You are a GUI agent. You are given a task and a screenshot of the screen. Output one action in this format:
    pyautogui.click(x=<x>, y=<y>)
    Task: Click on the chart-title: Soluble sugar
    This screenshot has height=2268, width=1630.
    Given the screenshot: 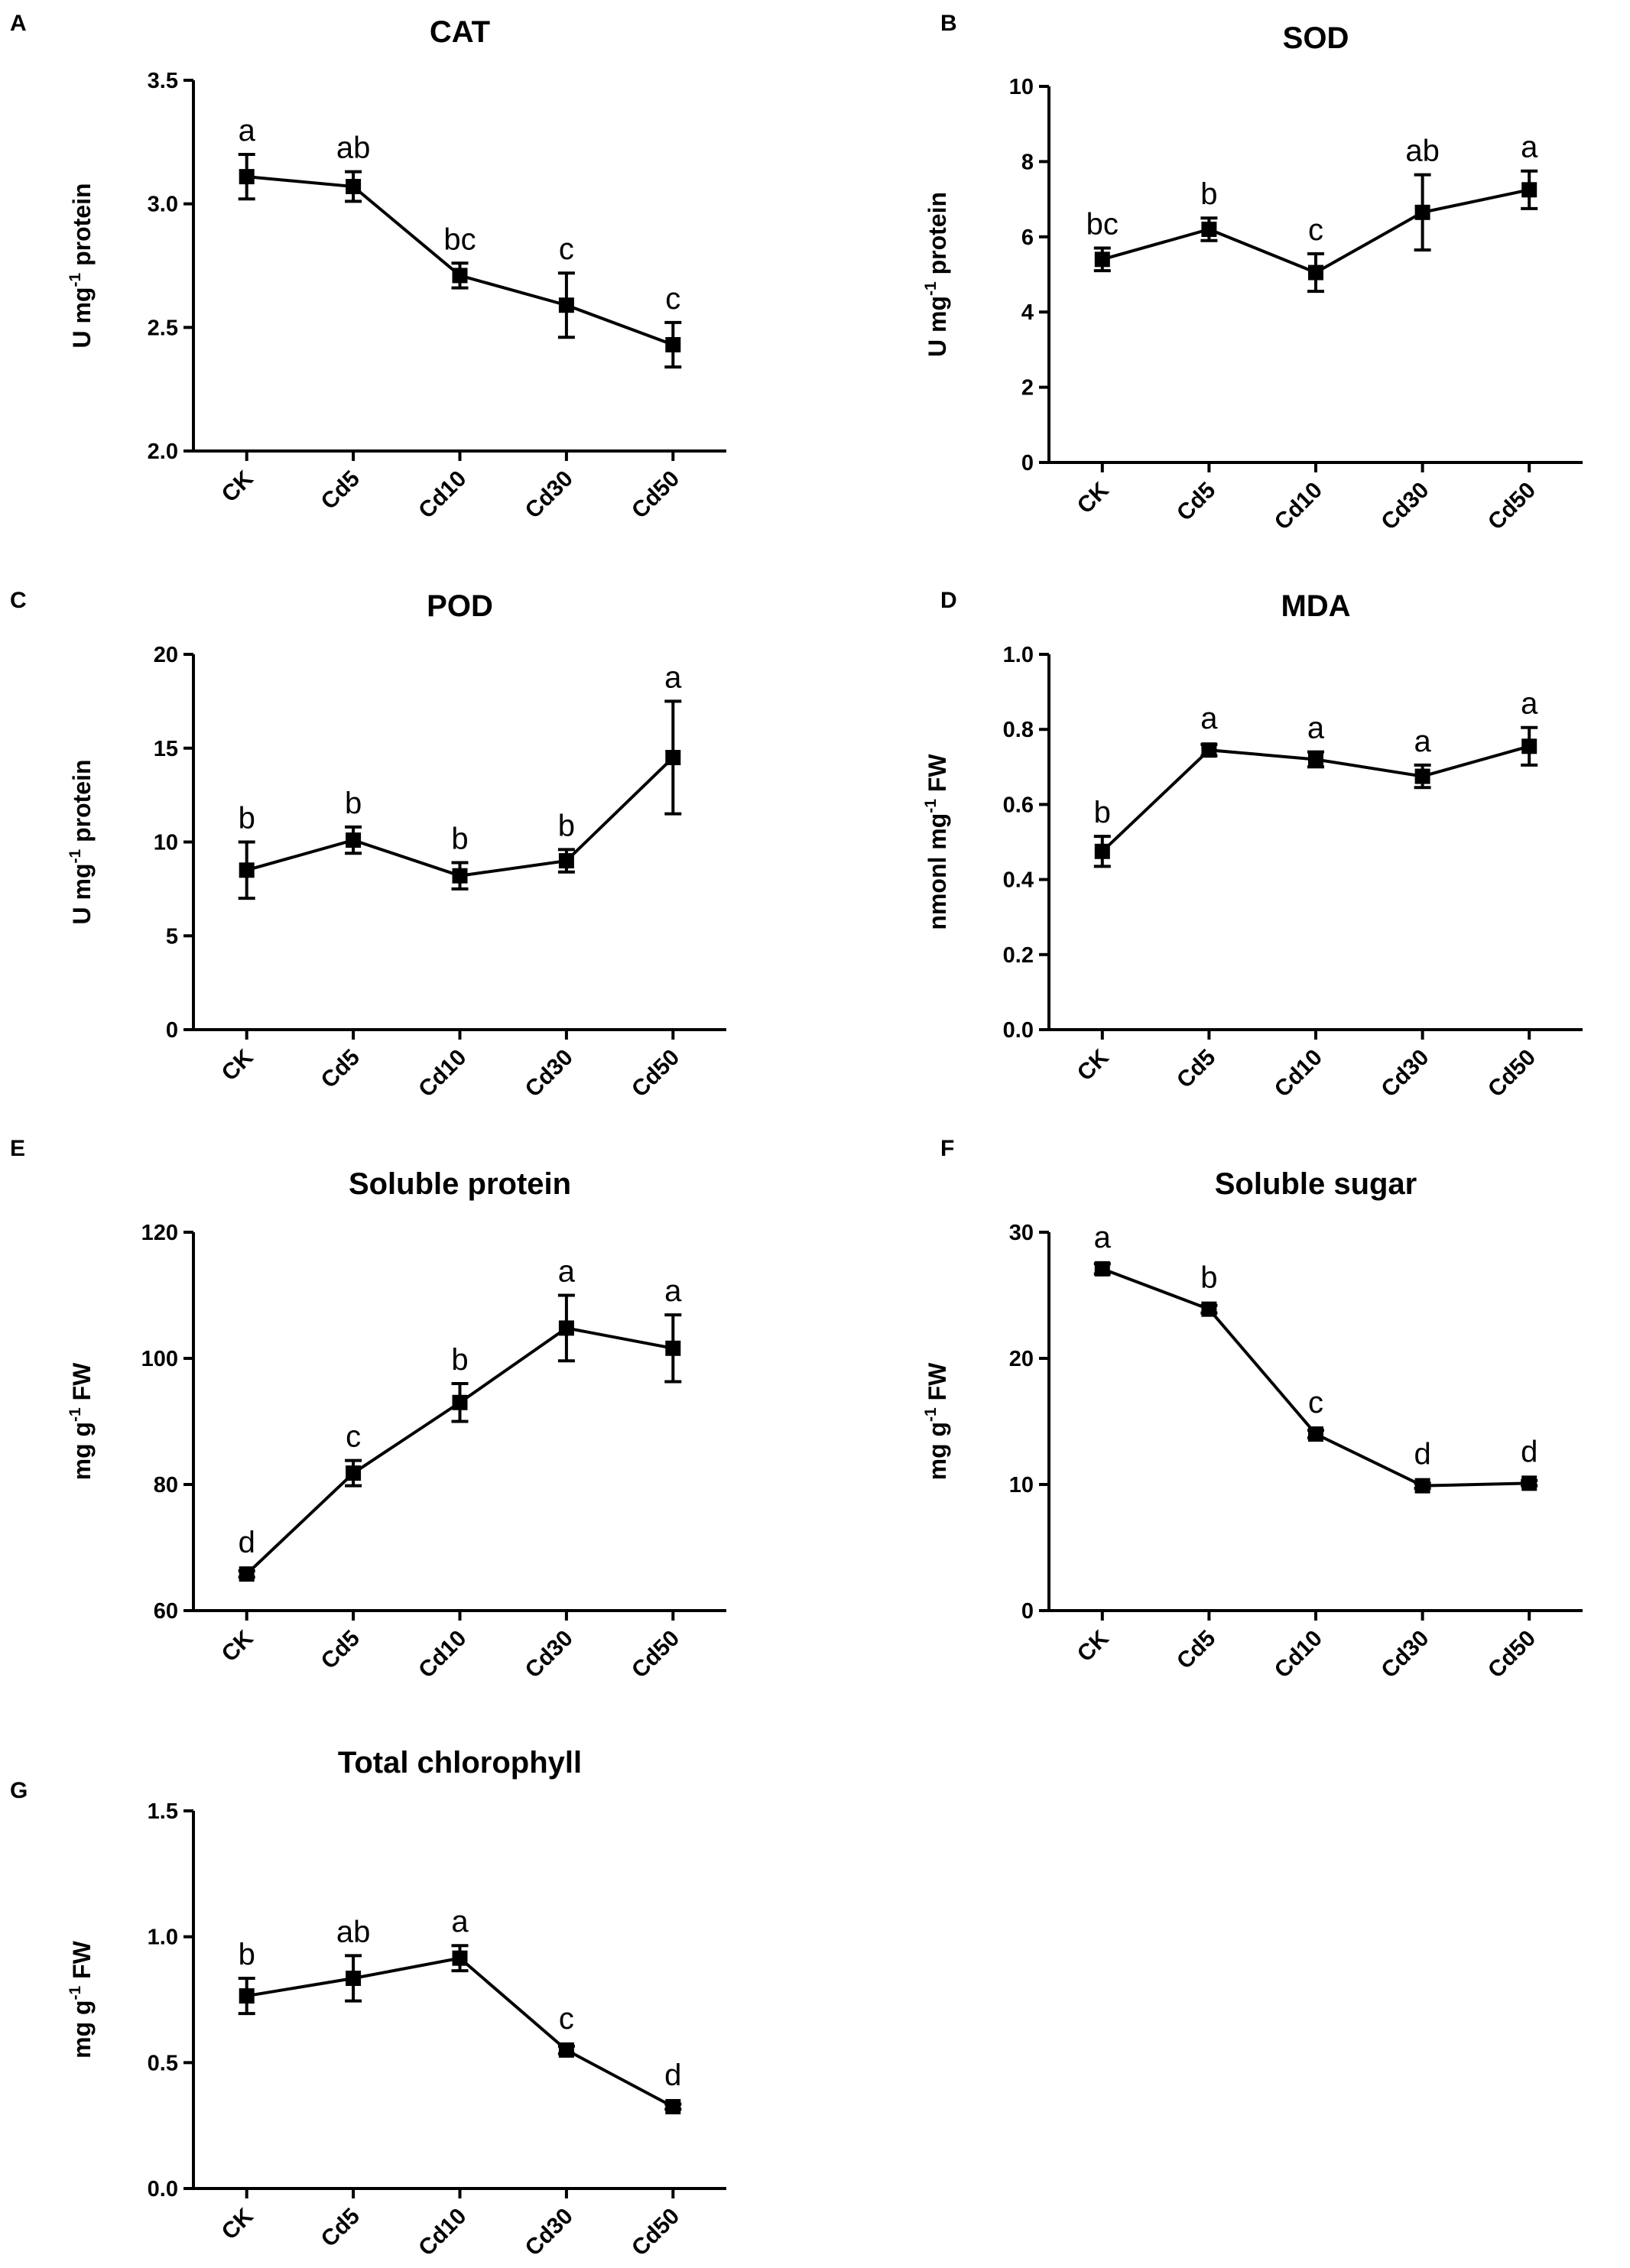 What is the action you would take?
    pyautogui.click(x=1316, y=1184)
    